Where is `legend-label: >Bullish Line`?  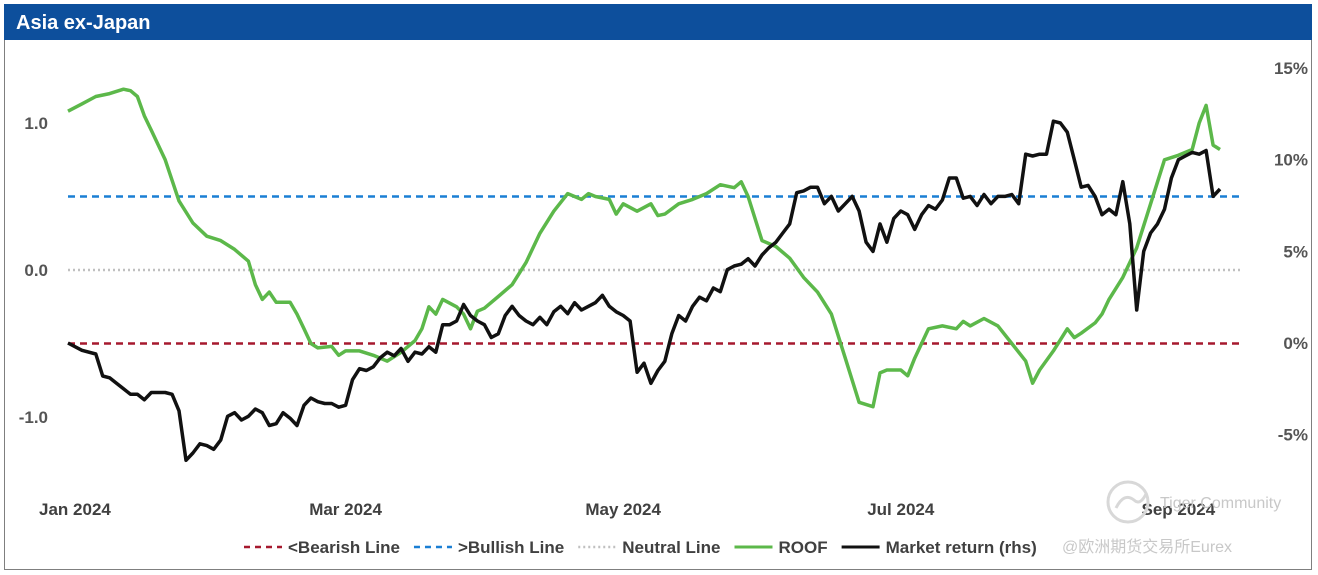
legend-label: >Bullish Line is located at coordinates (511, 547).